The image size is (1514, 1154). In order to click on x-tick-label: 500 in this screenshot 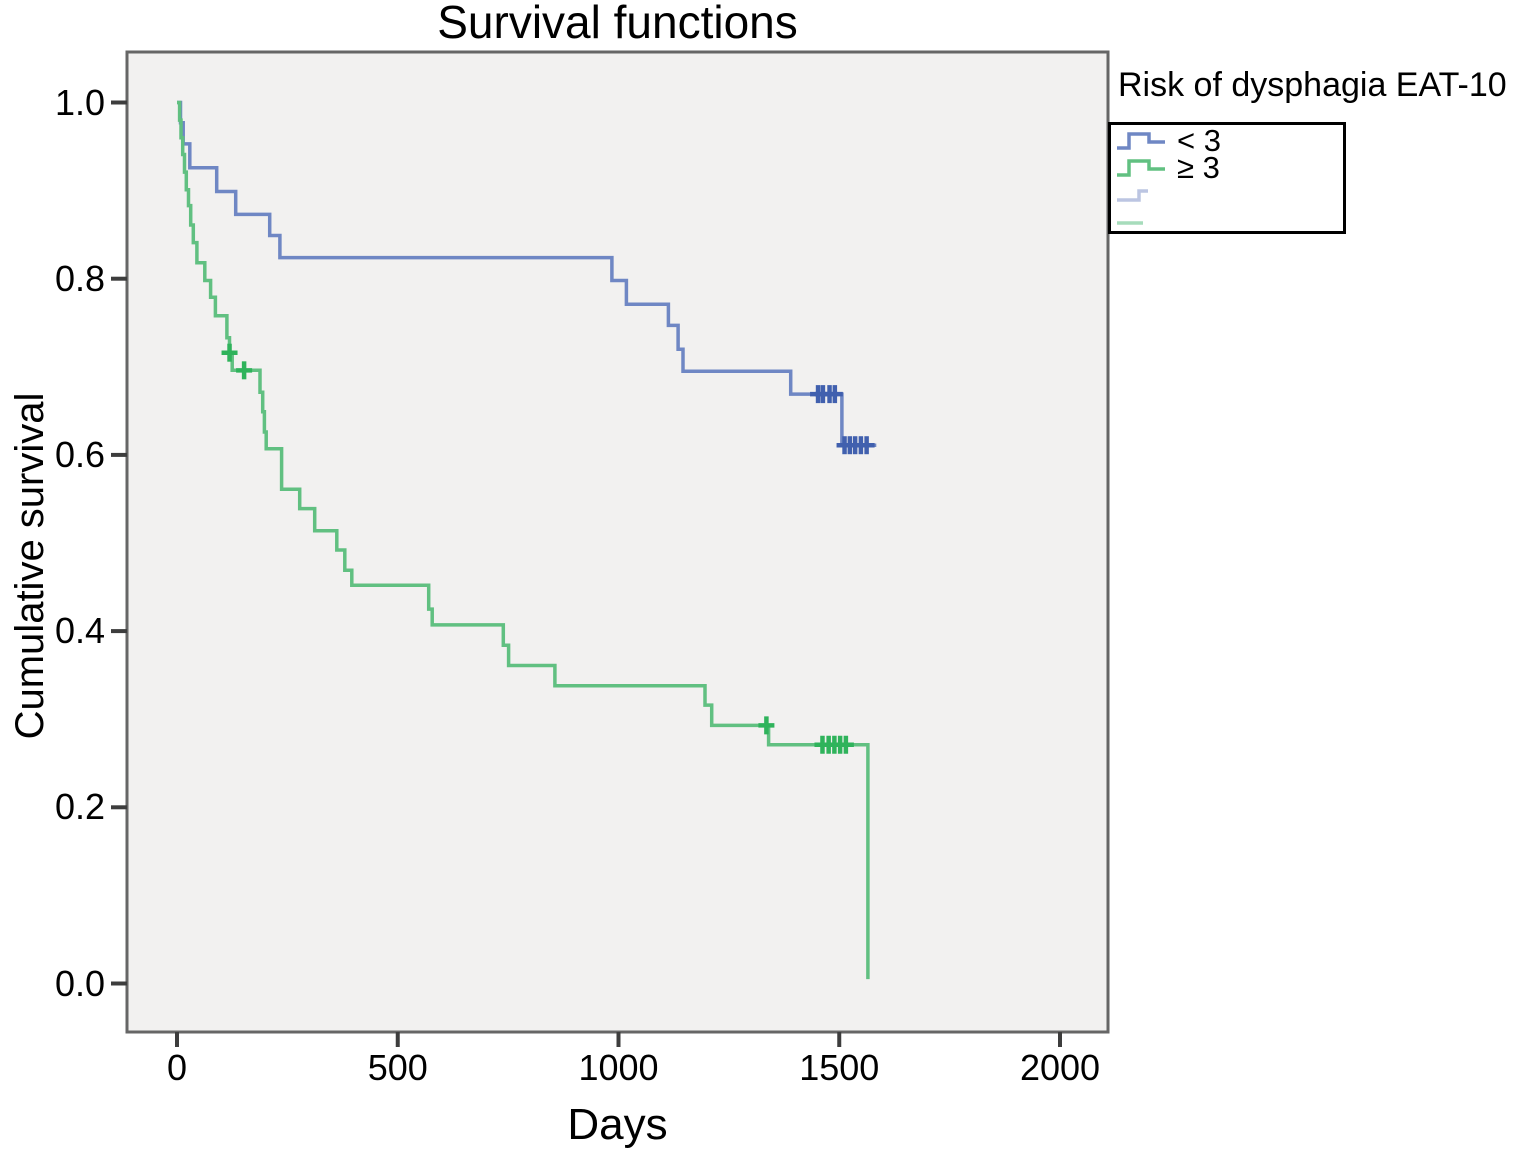, I will do `click(397, 1067)`.